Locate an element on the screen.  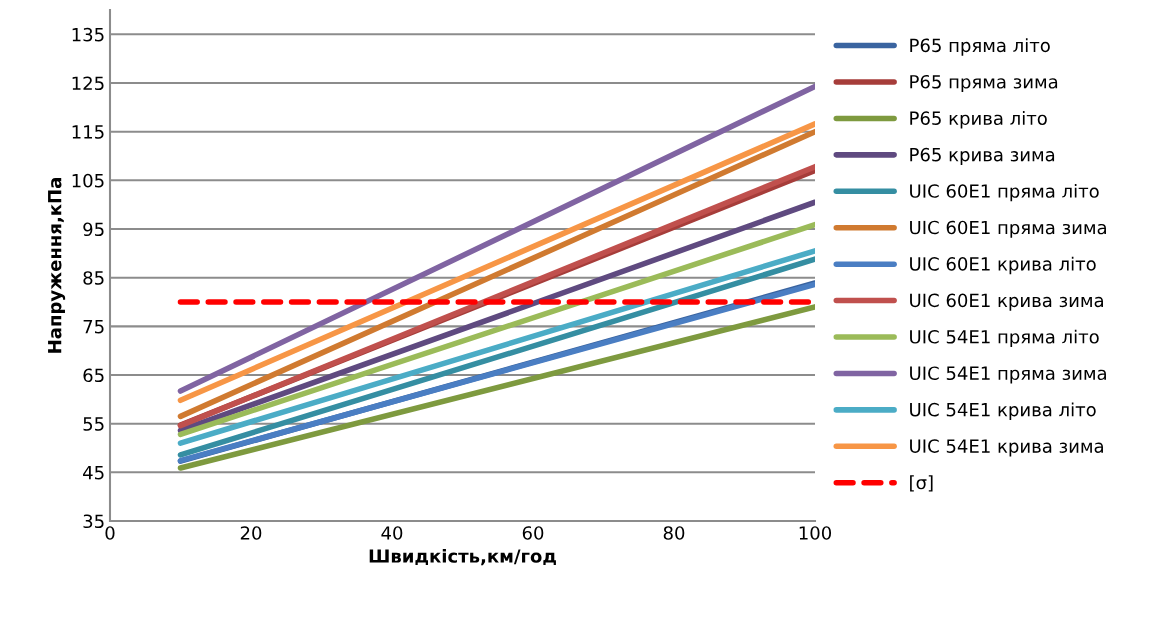
y-tick-label: 35 is located at coordinates (93, 521).